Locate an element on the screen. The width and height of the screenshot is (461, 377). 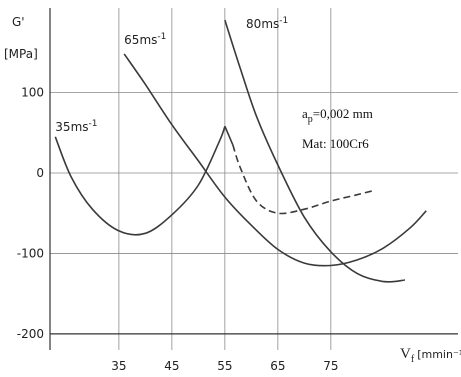
x-tick-label-0: 35 is located at coordinates (118, 366).